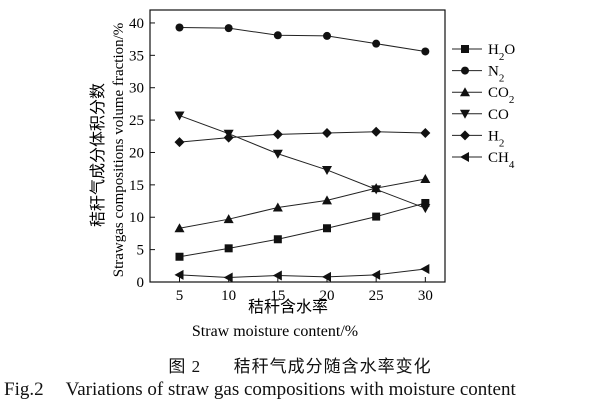  What do you see at coordinates (478, 74) in the screenshot?
I see `legend-item: N2` at bounding box center [478, 74].